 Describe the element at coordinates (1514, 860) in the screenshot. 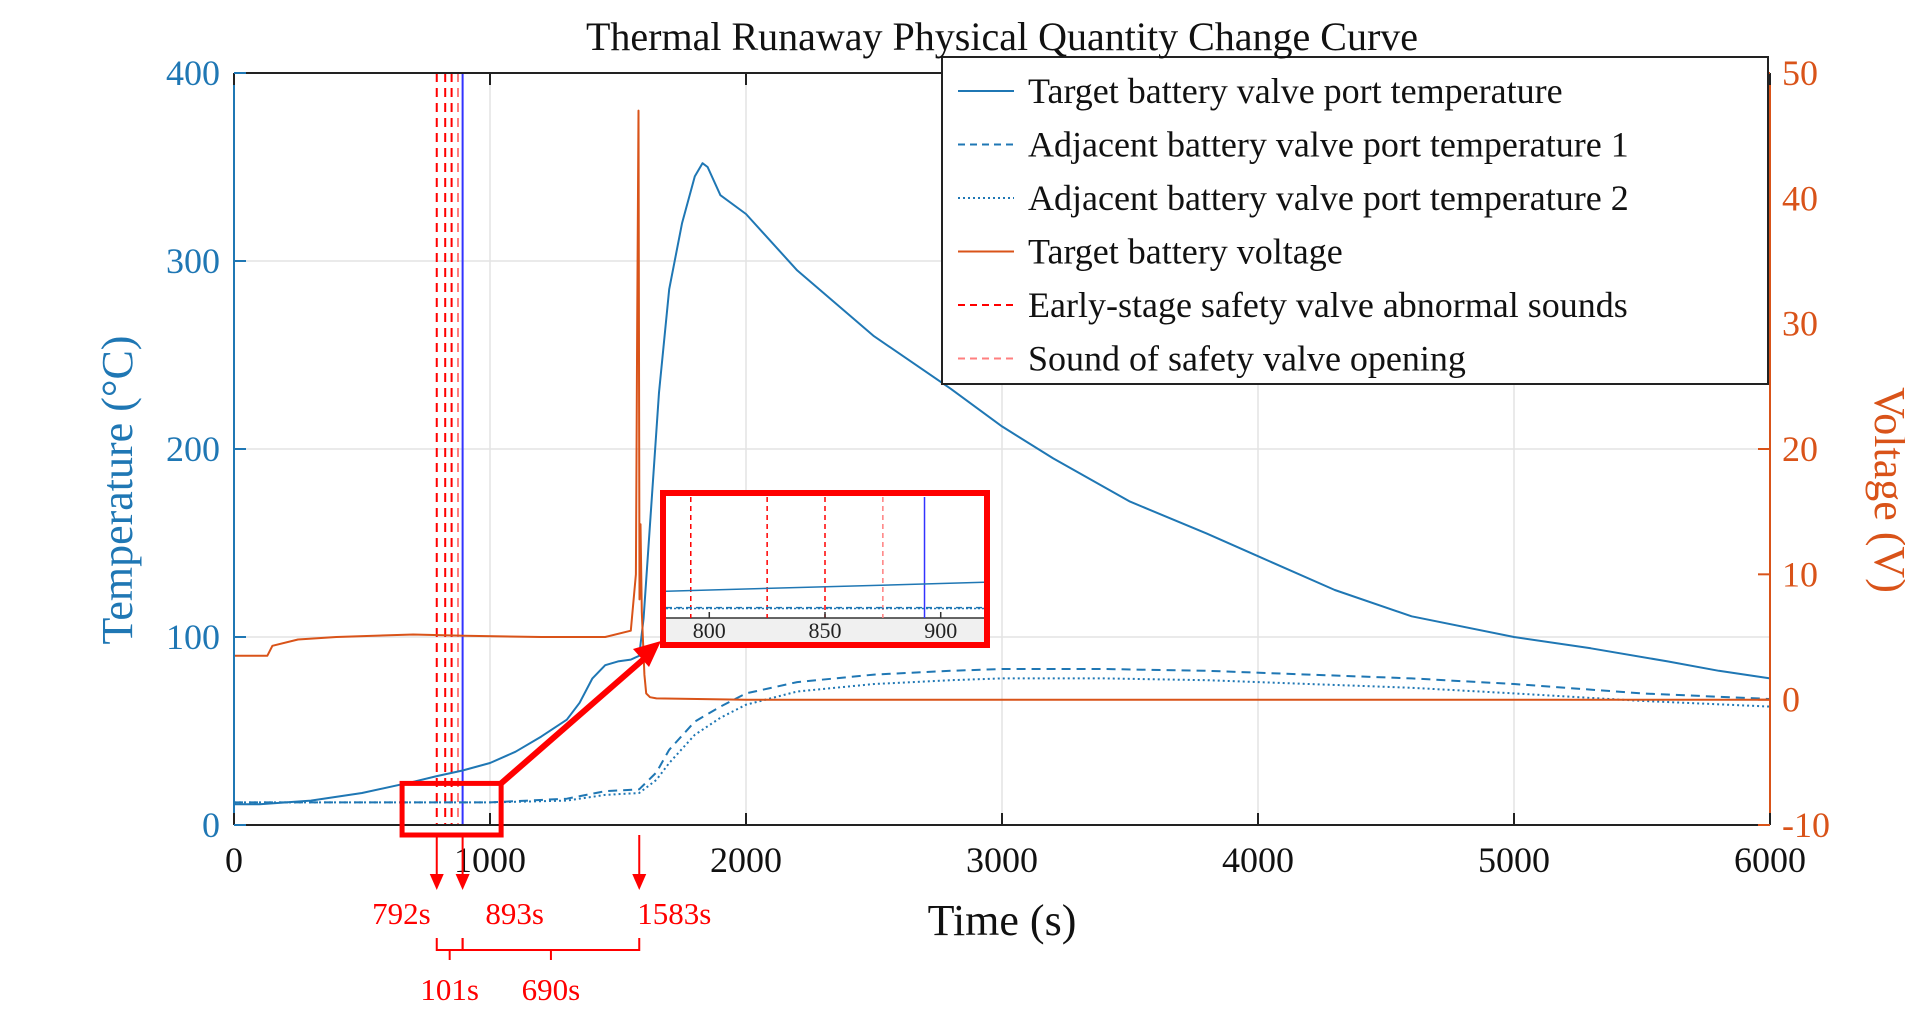

I see `x-tick-label: 5000` at that location.